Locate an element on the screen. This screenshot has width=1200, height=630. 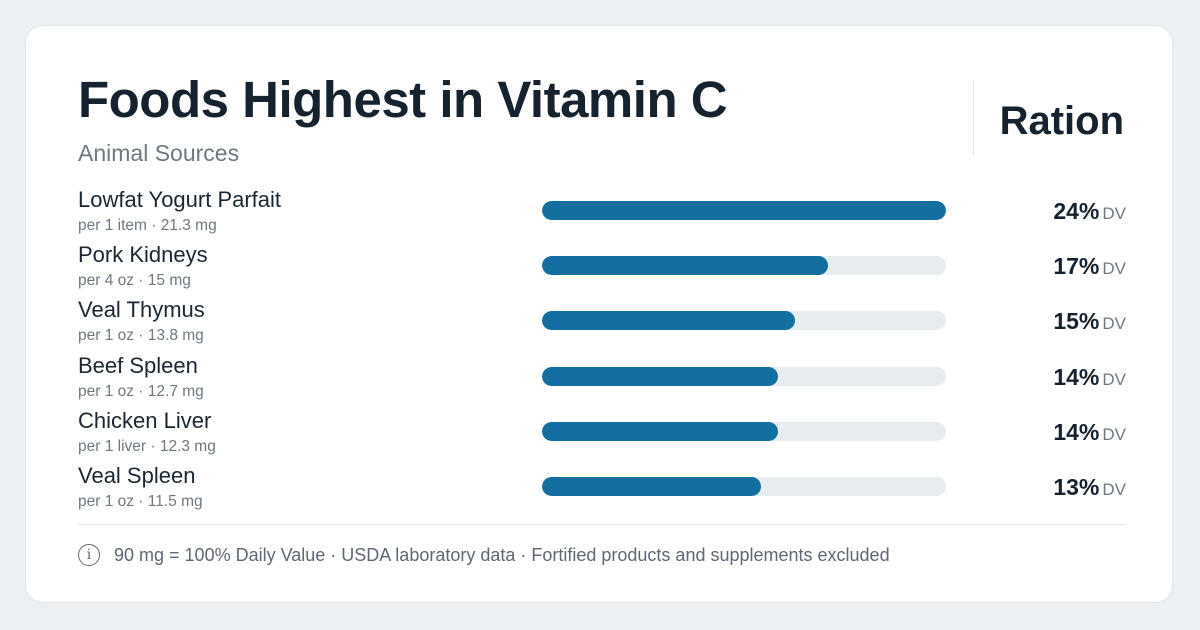
food-name: Veal Thymus is located at coordinates (141, 310).